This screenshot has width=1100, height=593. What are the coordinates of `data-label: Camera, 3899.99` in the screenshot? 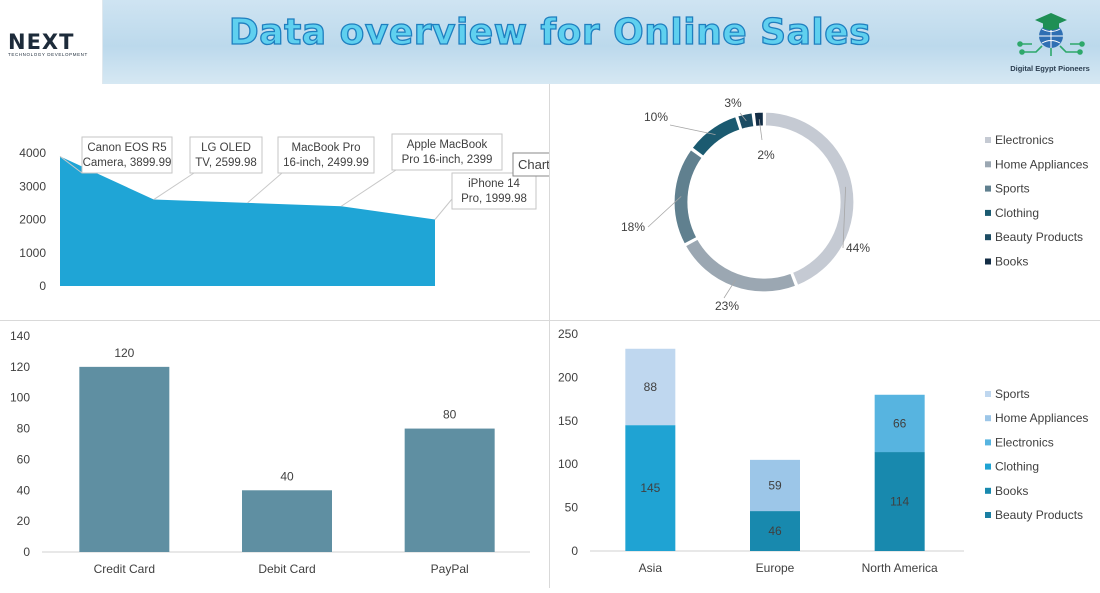 It's located at (127, 163).